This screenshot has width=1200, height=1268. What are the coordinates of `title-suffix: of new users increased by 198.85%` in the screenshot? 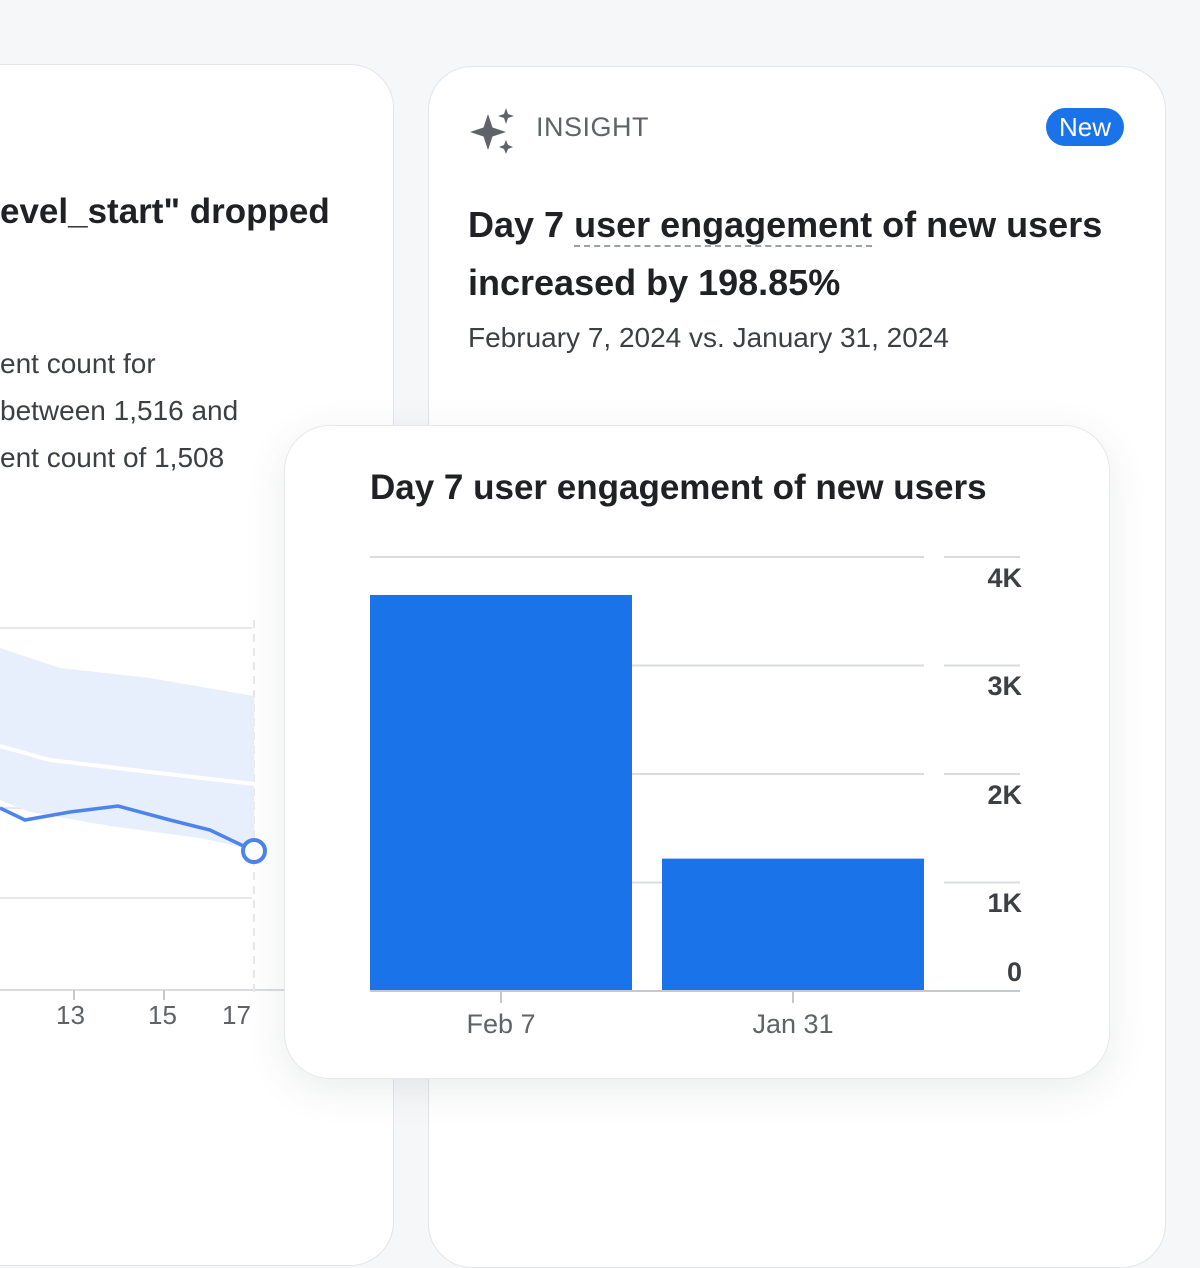 It's located at (785, 253).